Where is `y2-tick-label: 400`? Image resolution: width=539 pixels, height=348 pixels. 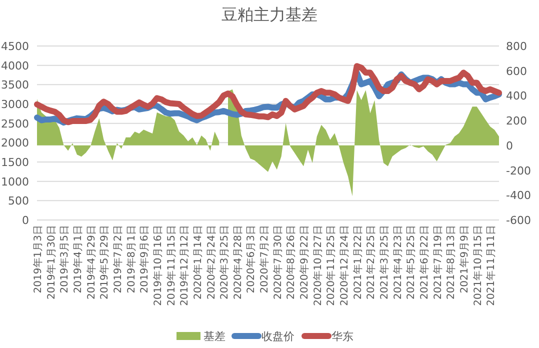
y2-tick-label: 400 is located at coordinates (516, 96).